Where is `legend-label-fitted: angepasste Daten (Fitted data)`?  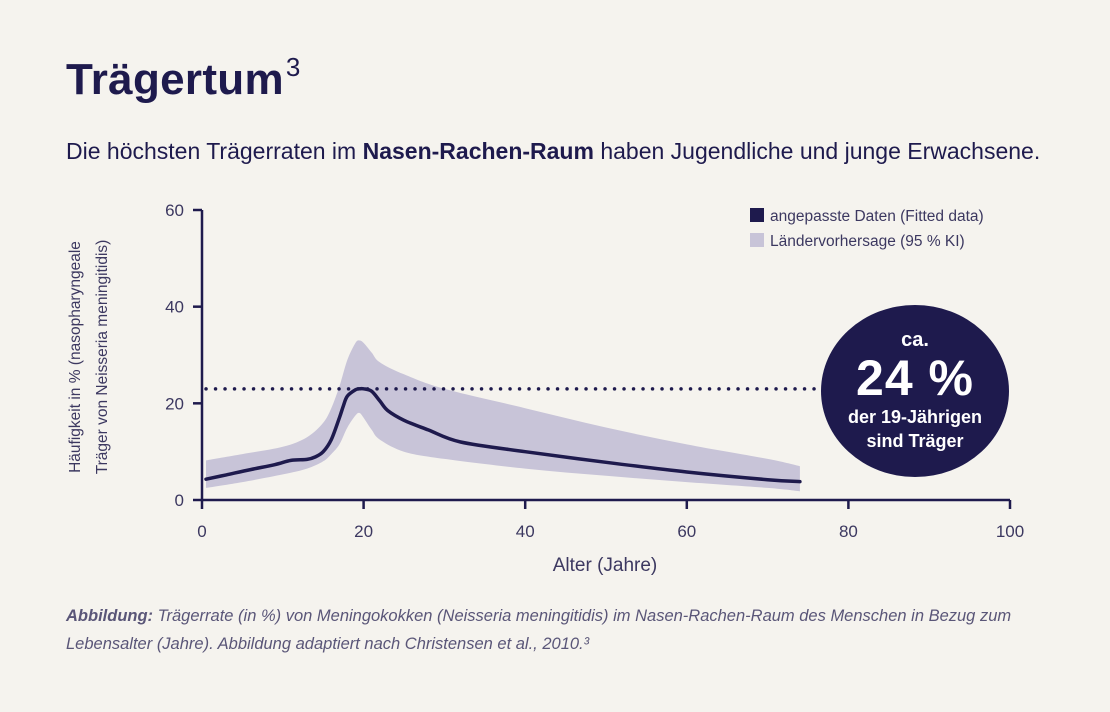 legend-label-fitted: angepasste Daten (Fitted data) is located at coordinates (877, 216).